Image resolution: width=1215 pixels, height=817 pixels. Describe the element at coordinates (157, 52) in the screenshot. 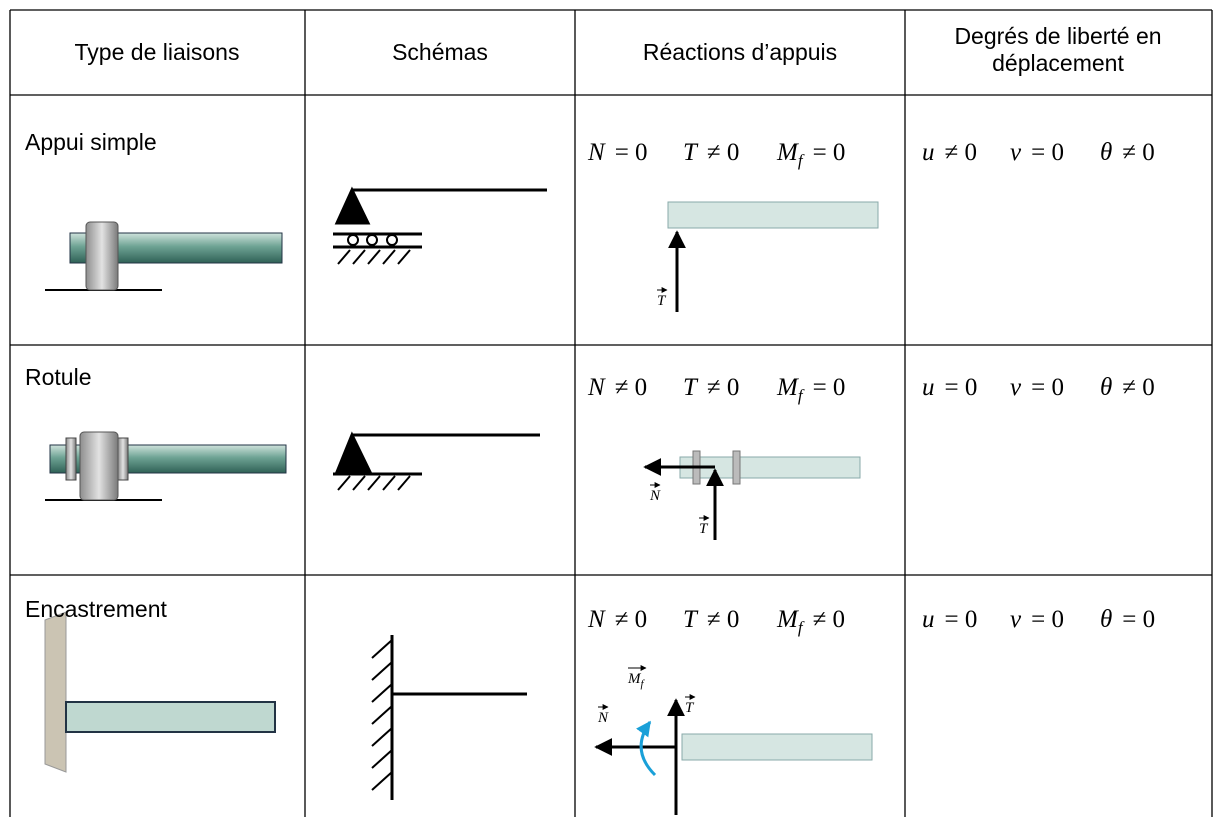

I see `header-cell: Type de liaisons` at that location.